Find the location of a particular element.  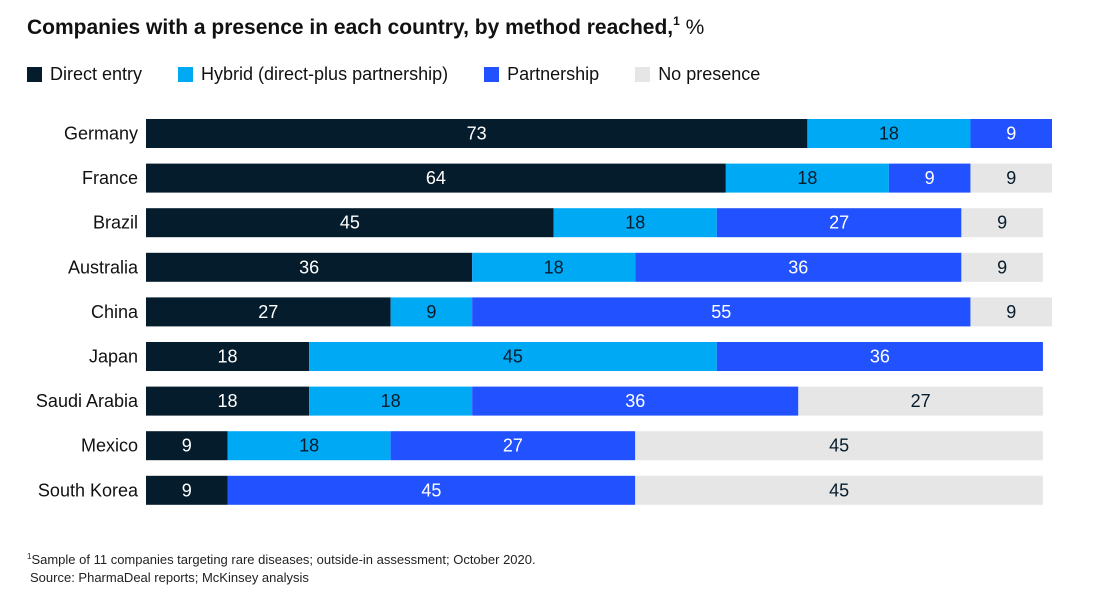

data-label-germany-partnership: 9 is located at coordinates (1011, 134).